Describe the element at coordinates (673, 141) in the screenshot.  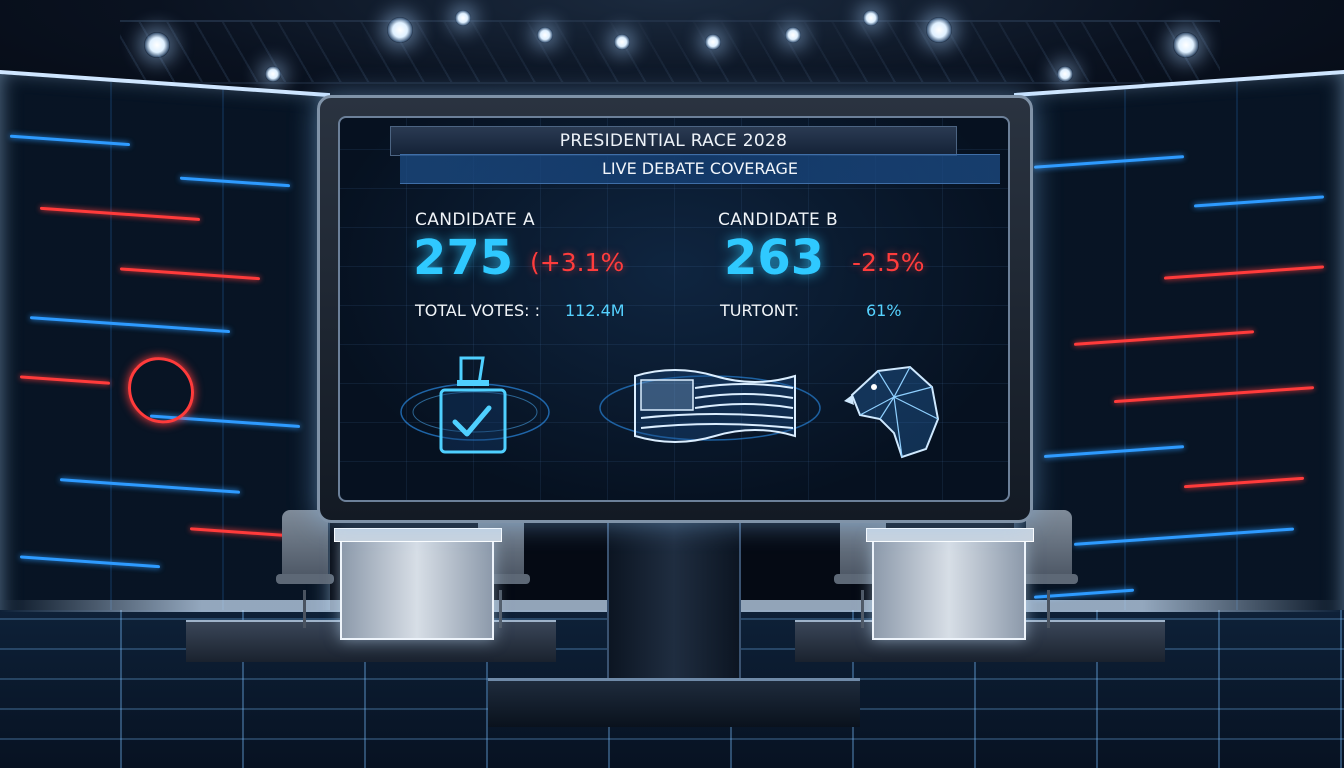
I see `broadcast-title: PRESIDENTIAL RACE 2028` at that location.